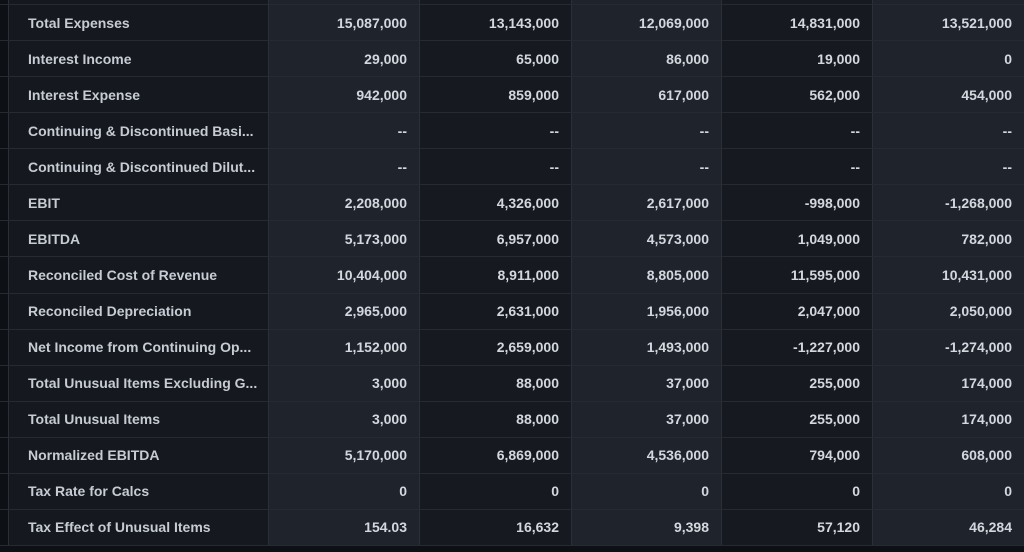 Image resolution: width=1024 pixels, height=552 pixels. Describe the element at coordinates (343, 59) in the screenshot. I see `value-col-1: 29,000` at that location.